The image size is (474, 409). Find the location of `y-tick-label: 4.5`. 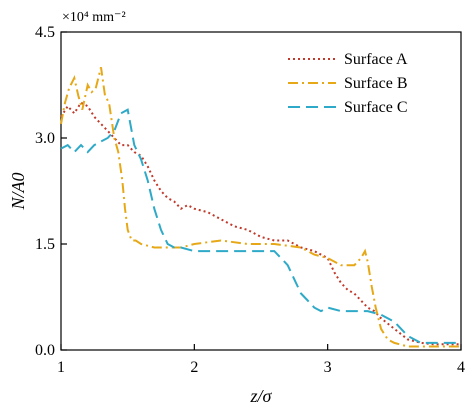

y-tick-label: 4.5 is located at coordinates (45, 32).